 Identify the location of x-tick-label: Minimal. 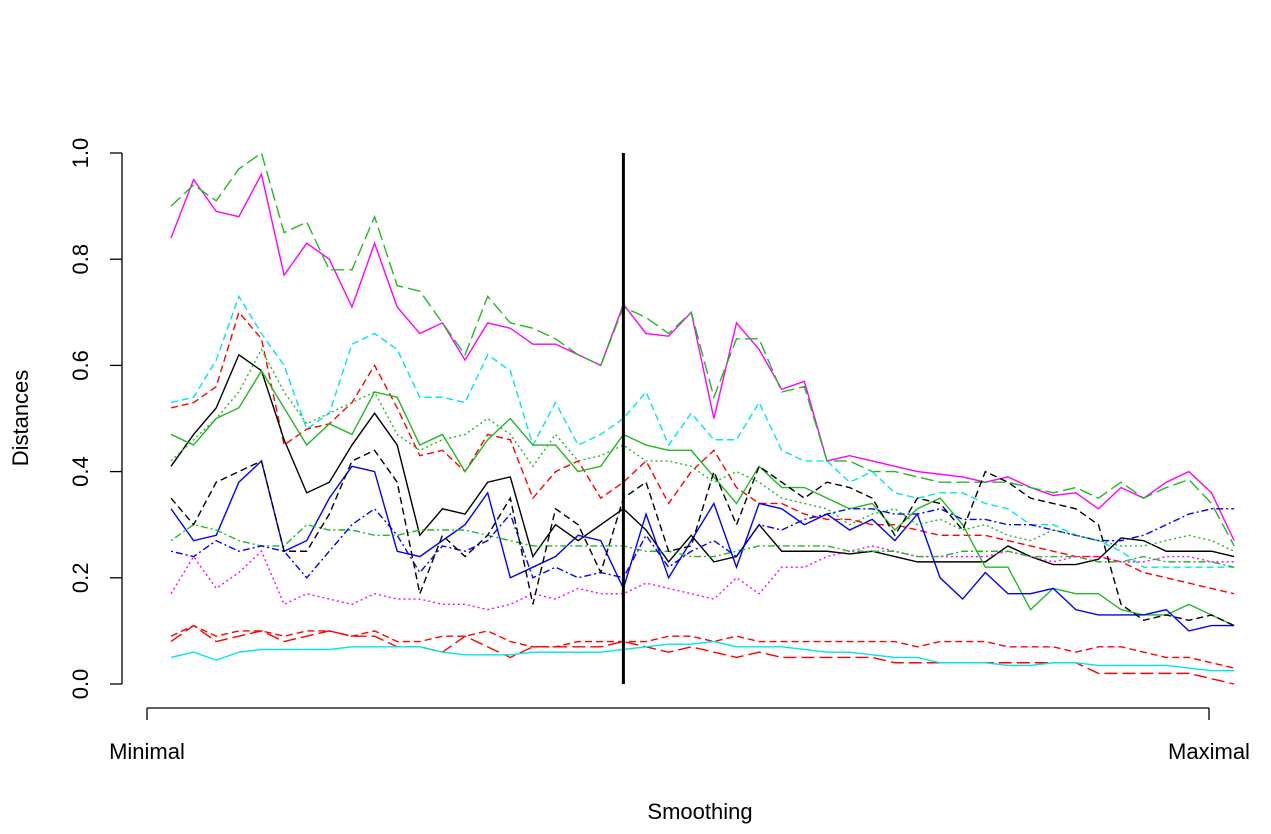
(147, 751).